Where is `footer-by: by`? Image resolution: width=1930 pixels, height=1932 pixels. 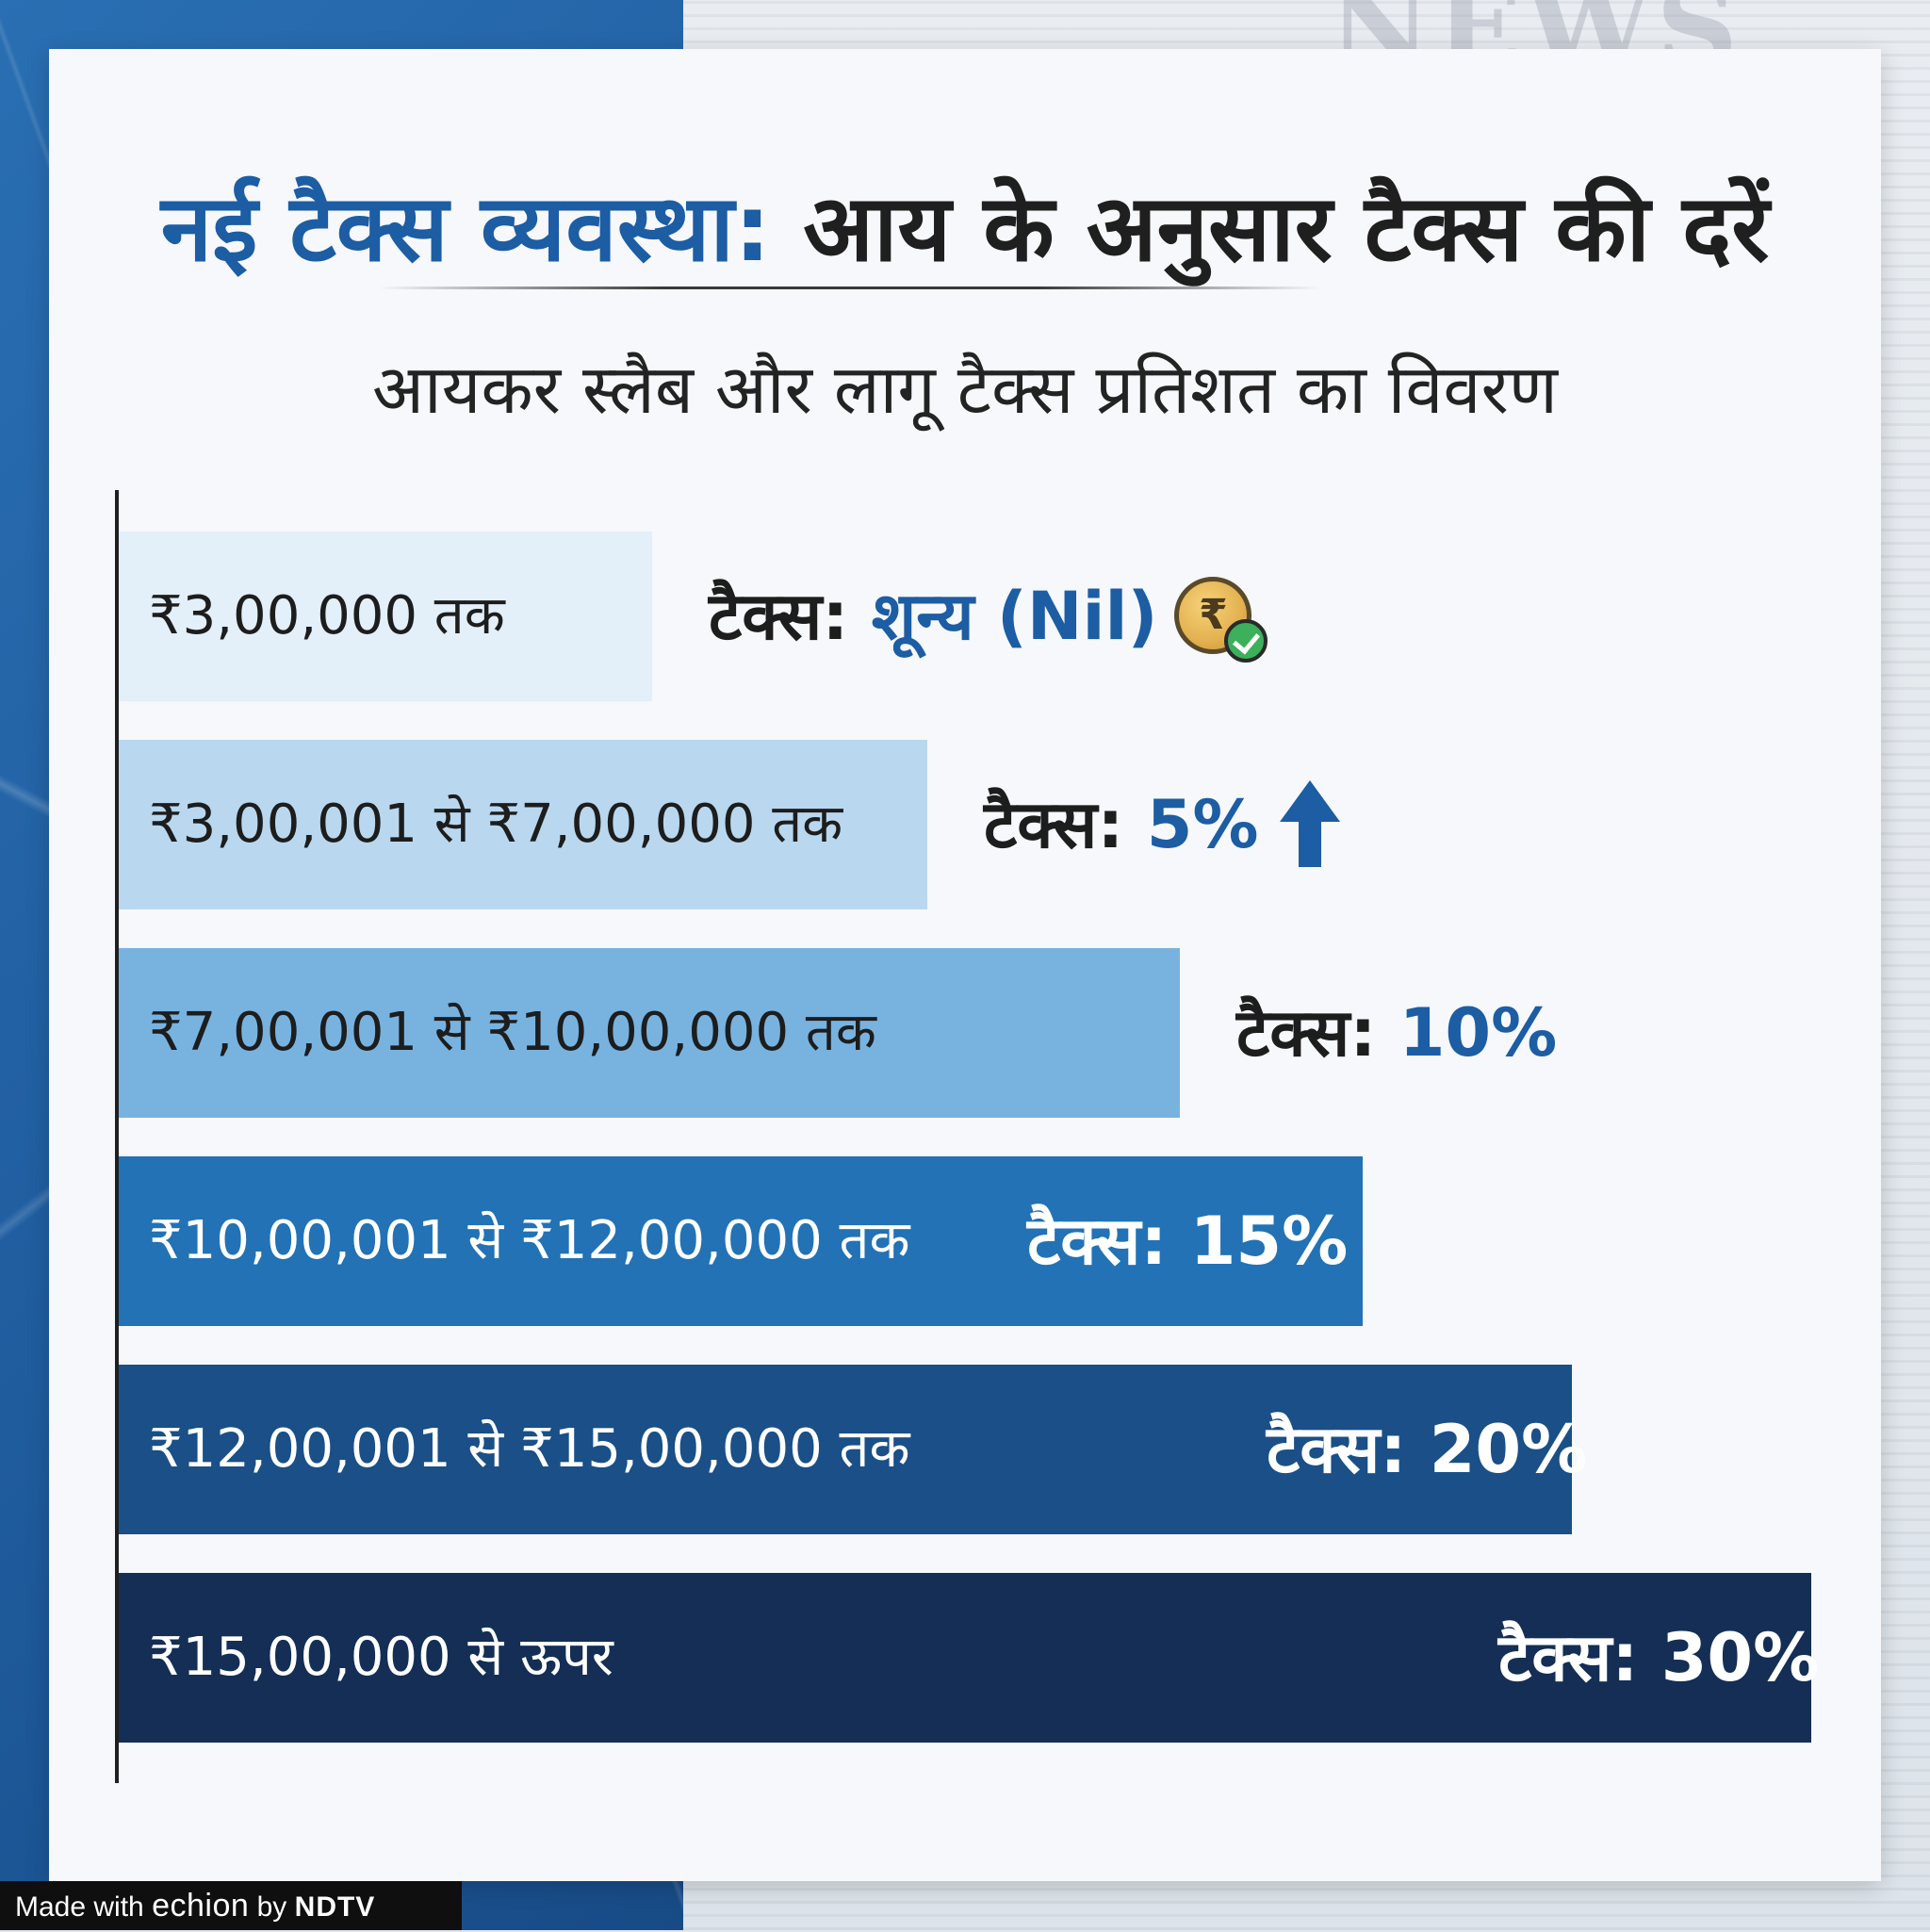 footer-by: by is located at coordinates (271, 1907).